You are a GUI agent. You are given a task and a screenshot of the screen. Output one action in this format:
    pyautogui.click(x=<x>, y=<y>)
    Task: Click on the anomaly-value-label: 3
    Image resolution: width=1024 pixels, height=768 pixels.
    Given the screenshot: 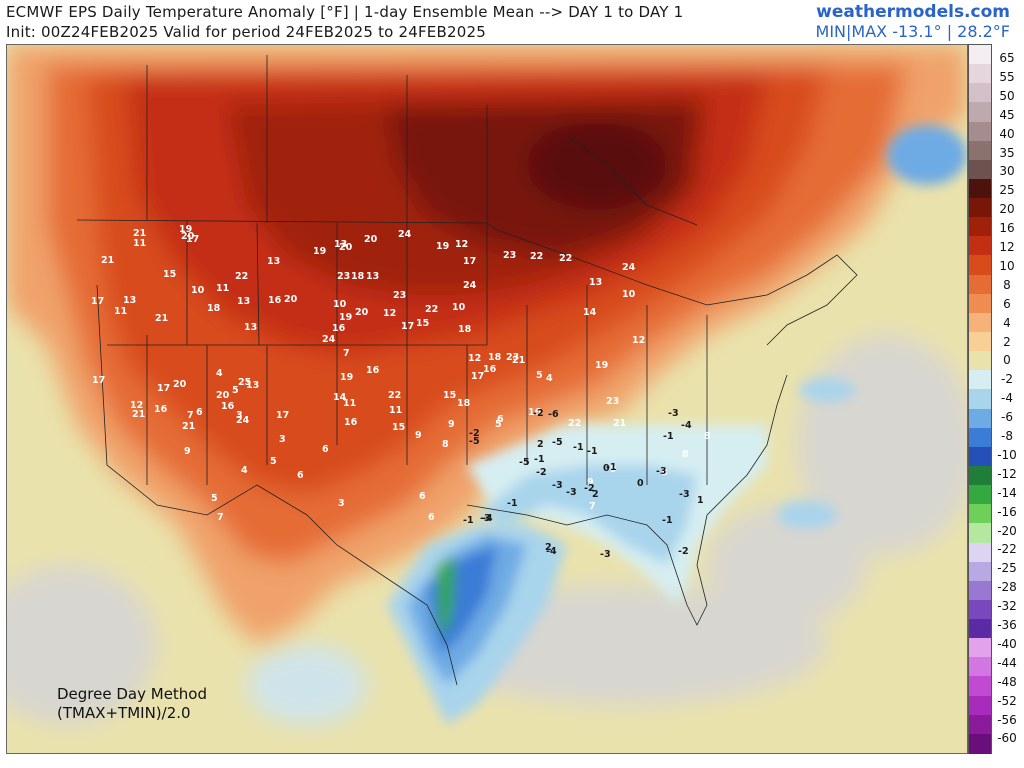 What is the action you would take?
    pyautogui.click(x=282, y=439)
    